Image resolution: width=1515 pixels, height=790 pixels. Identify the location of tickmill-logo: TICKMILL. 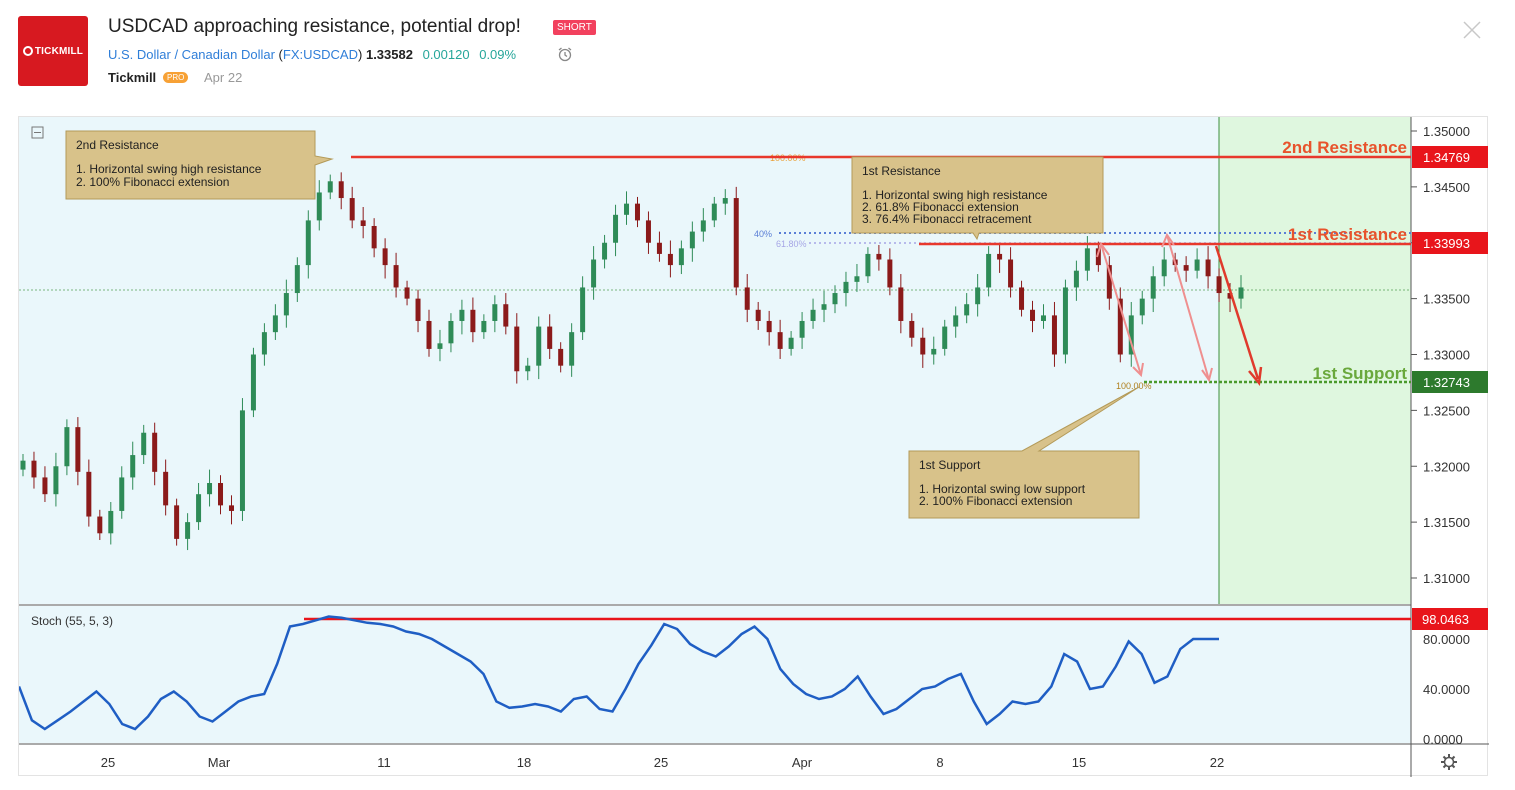
(53, 51).